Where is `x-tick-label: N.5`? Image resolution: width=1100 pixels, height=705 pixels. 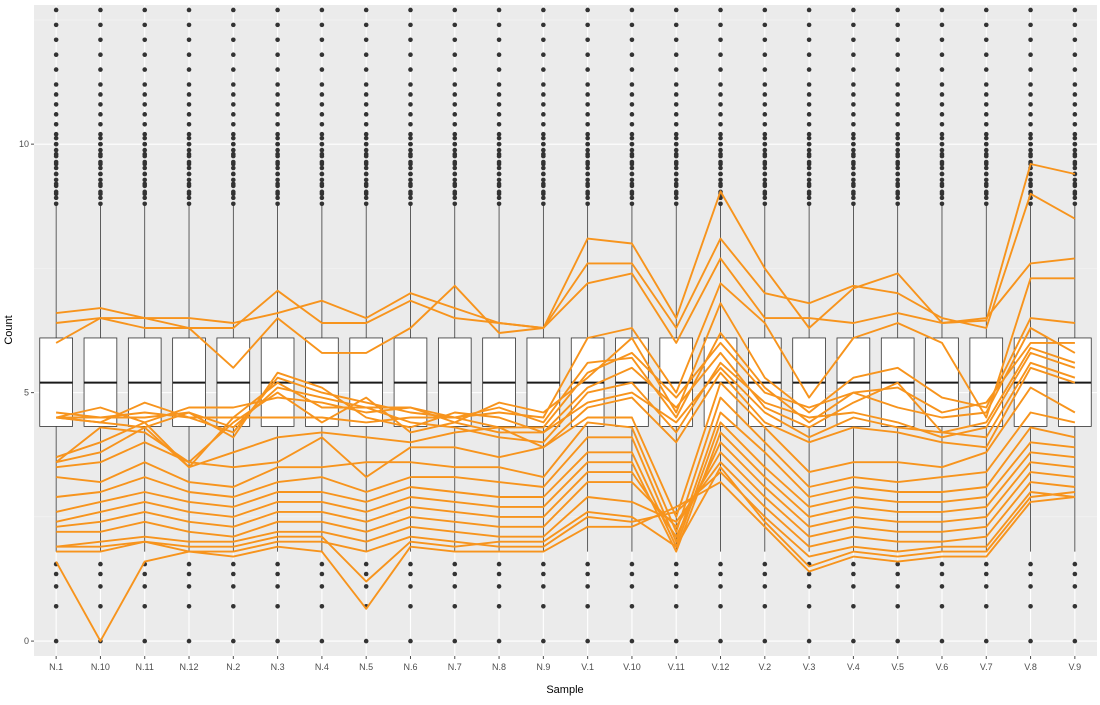 x-tick-label: N.5 is located at coordinates (366, 667).